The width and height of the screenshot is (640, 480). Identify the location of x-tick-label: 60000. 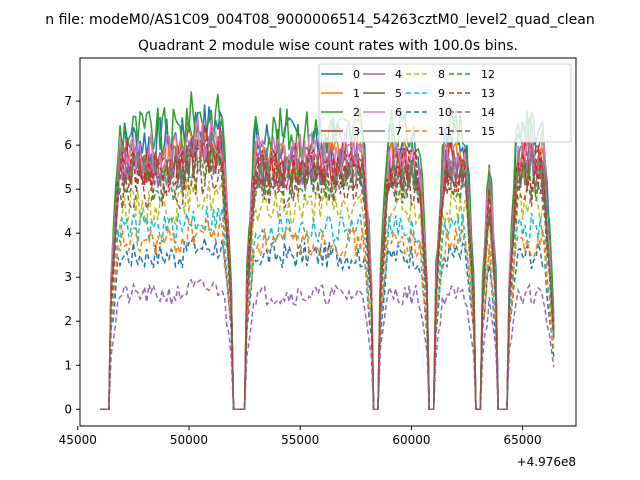
(411, 440).